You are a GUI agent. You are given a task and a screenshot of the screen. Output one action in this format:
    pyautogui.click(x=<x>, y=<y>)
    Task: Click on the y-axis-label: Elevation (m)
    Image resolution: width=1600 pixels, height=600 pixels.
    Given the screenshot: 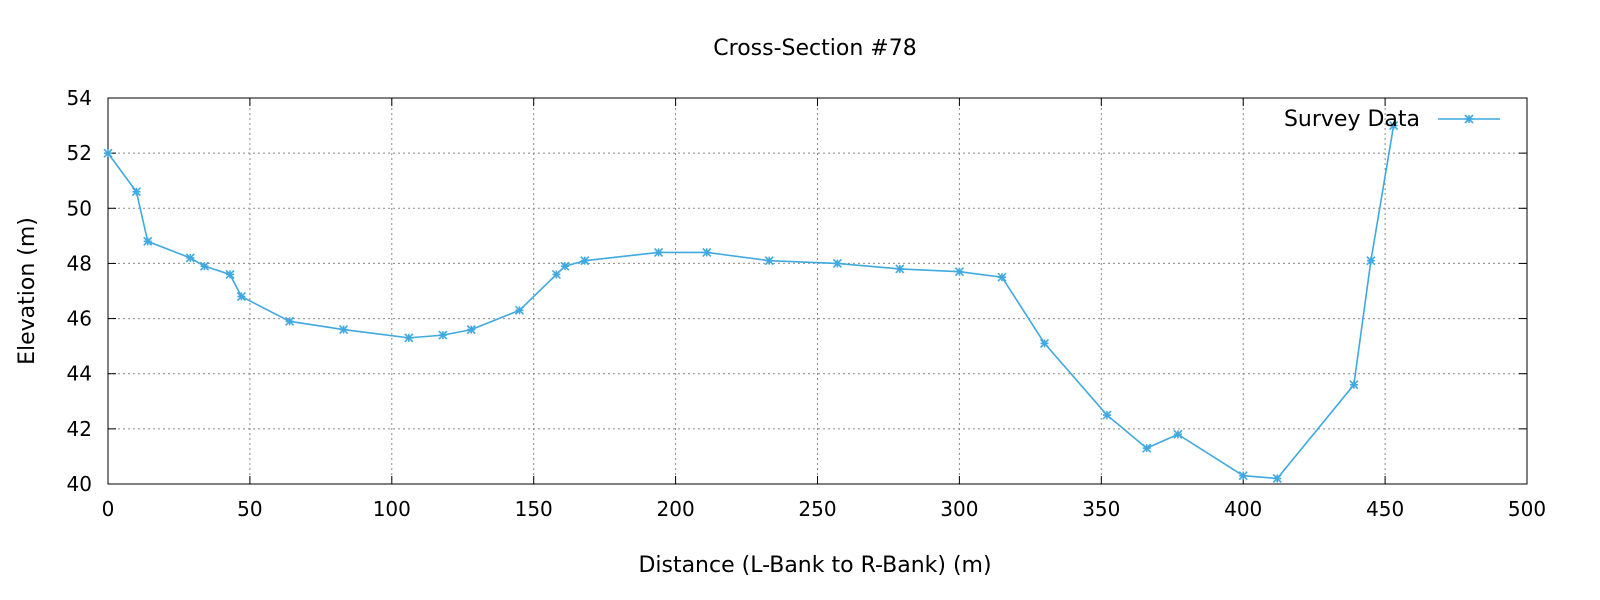 What is the action you would take?
    pyautogui.click(x=27, y=291)
    